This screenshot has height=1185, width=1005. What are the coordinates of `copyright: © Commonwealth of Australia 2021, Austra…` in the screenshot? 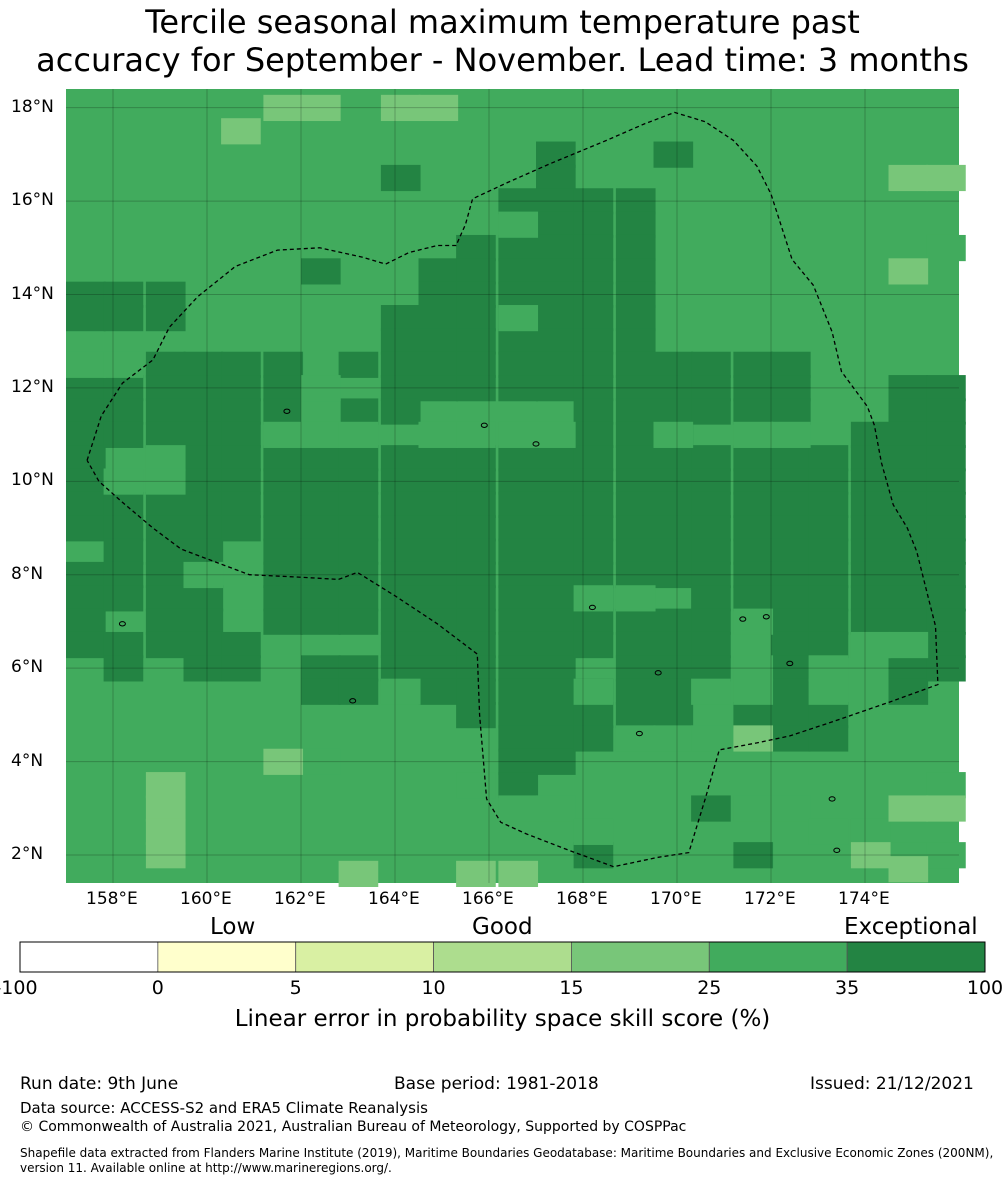 It's located at (353, 1127).